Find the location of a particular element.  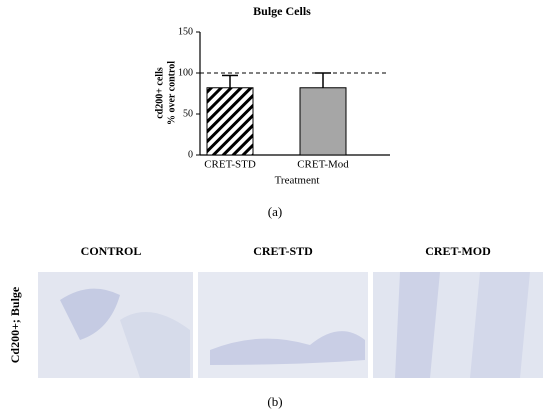

y-tick-label: 0 is located at coordinates (190, 154).